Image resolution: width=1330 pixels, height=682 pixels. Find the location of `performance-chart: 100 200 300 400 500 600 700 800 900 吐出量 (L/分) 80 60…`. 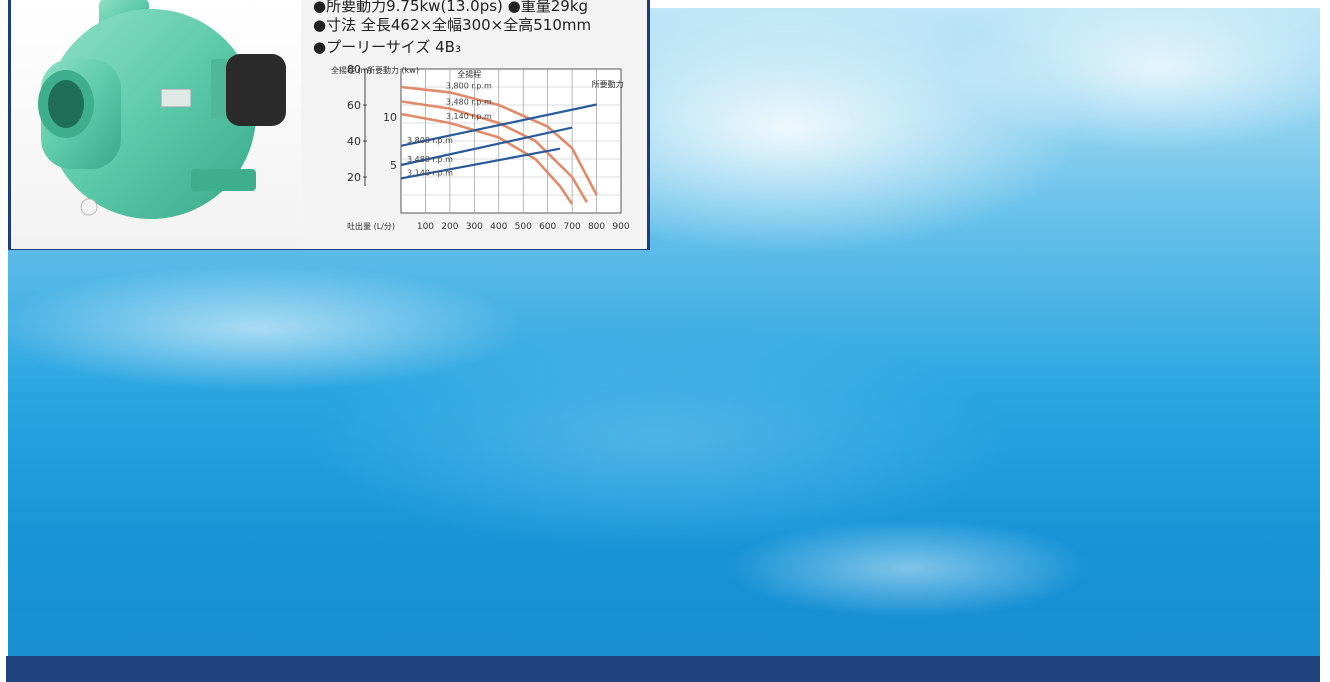

performance-chart: 100 200 300 400 500 600 700 800 900 吐出量 (L/分) 80 60… is located at coordinates (480, 147).